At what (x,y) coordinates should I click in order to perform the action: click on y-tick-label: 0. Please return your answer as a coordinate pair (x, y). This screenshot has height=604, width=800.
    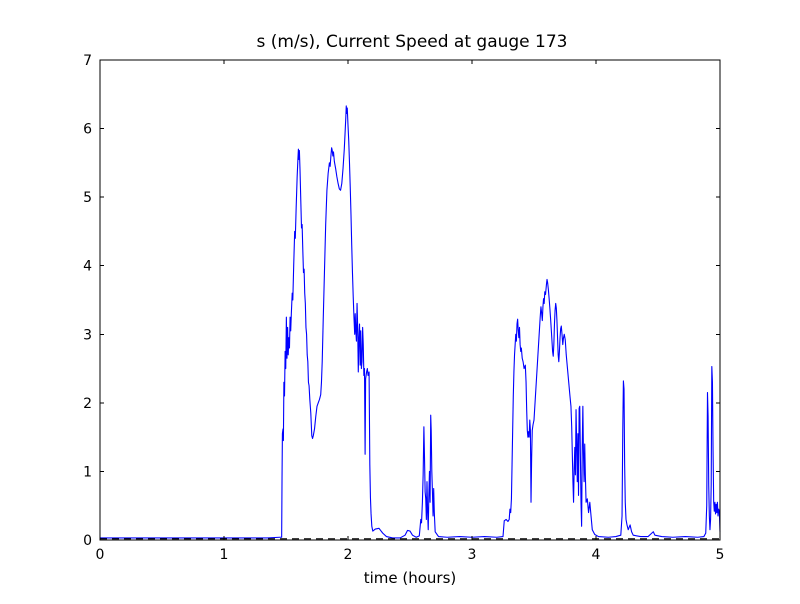
    Looking at the image, I should click on (87, 541).